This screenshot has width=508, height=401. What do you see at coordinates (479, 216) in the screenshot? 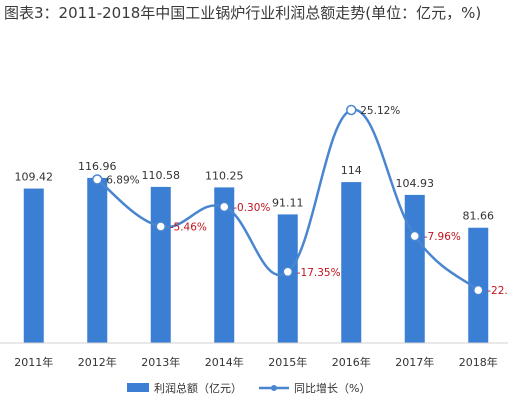
I see `bar-value-label: 81.66` at bounding box center [479, 216].